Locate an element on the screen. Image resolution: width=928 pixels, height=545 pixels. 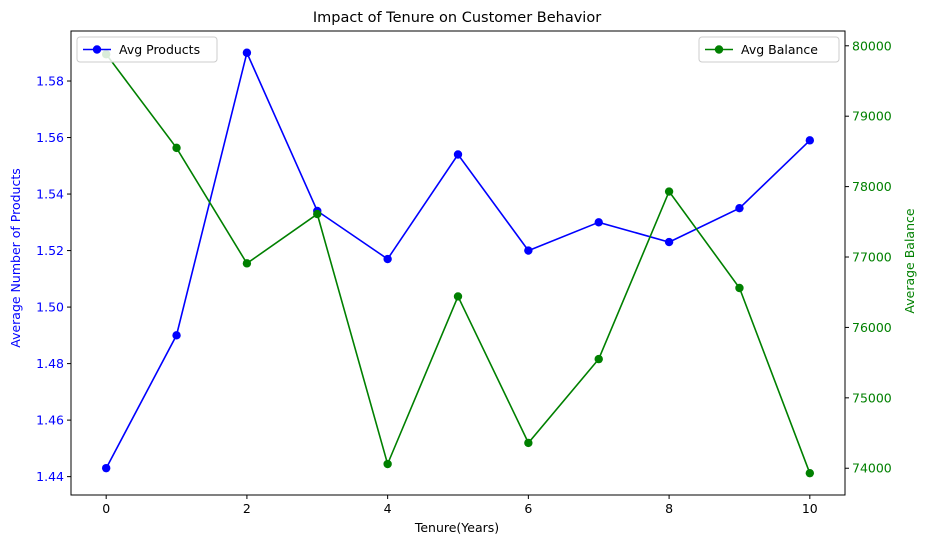
x-tick-label: 2 is located at coordinates (247, 508).